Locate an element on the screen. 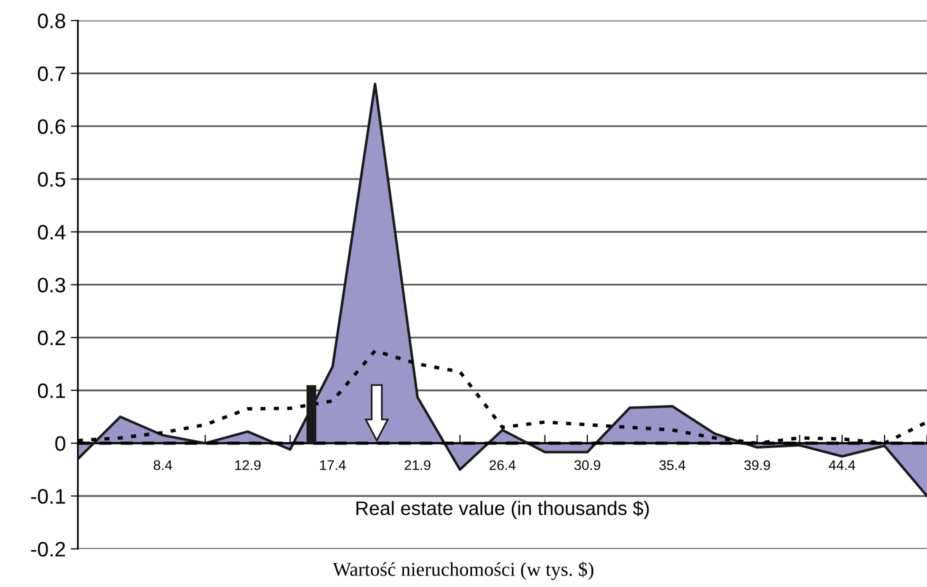 The width and height of the screenshot is (927, 587). x-tick-label: 30.9 is located at coordinates (587, 465).